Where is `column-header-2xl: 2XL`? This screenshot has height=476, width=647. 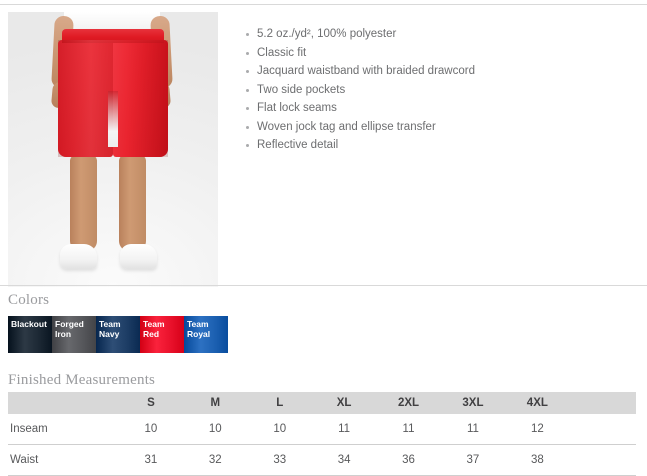
column-header-2xl: 2XL is located at coordinates (408, 403).